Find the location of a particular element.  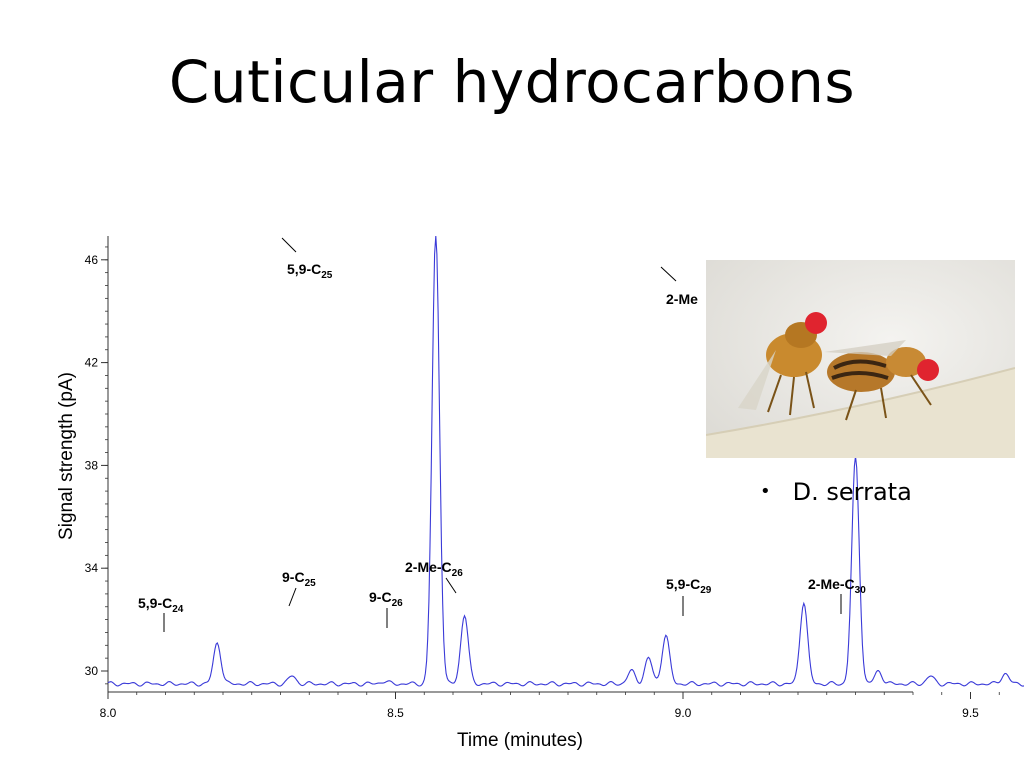

y-tick-label: 38 is located at coordinates (92, 465).